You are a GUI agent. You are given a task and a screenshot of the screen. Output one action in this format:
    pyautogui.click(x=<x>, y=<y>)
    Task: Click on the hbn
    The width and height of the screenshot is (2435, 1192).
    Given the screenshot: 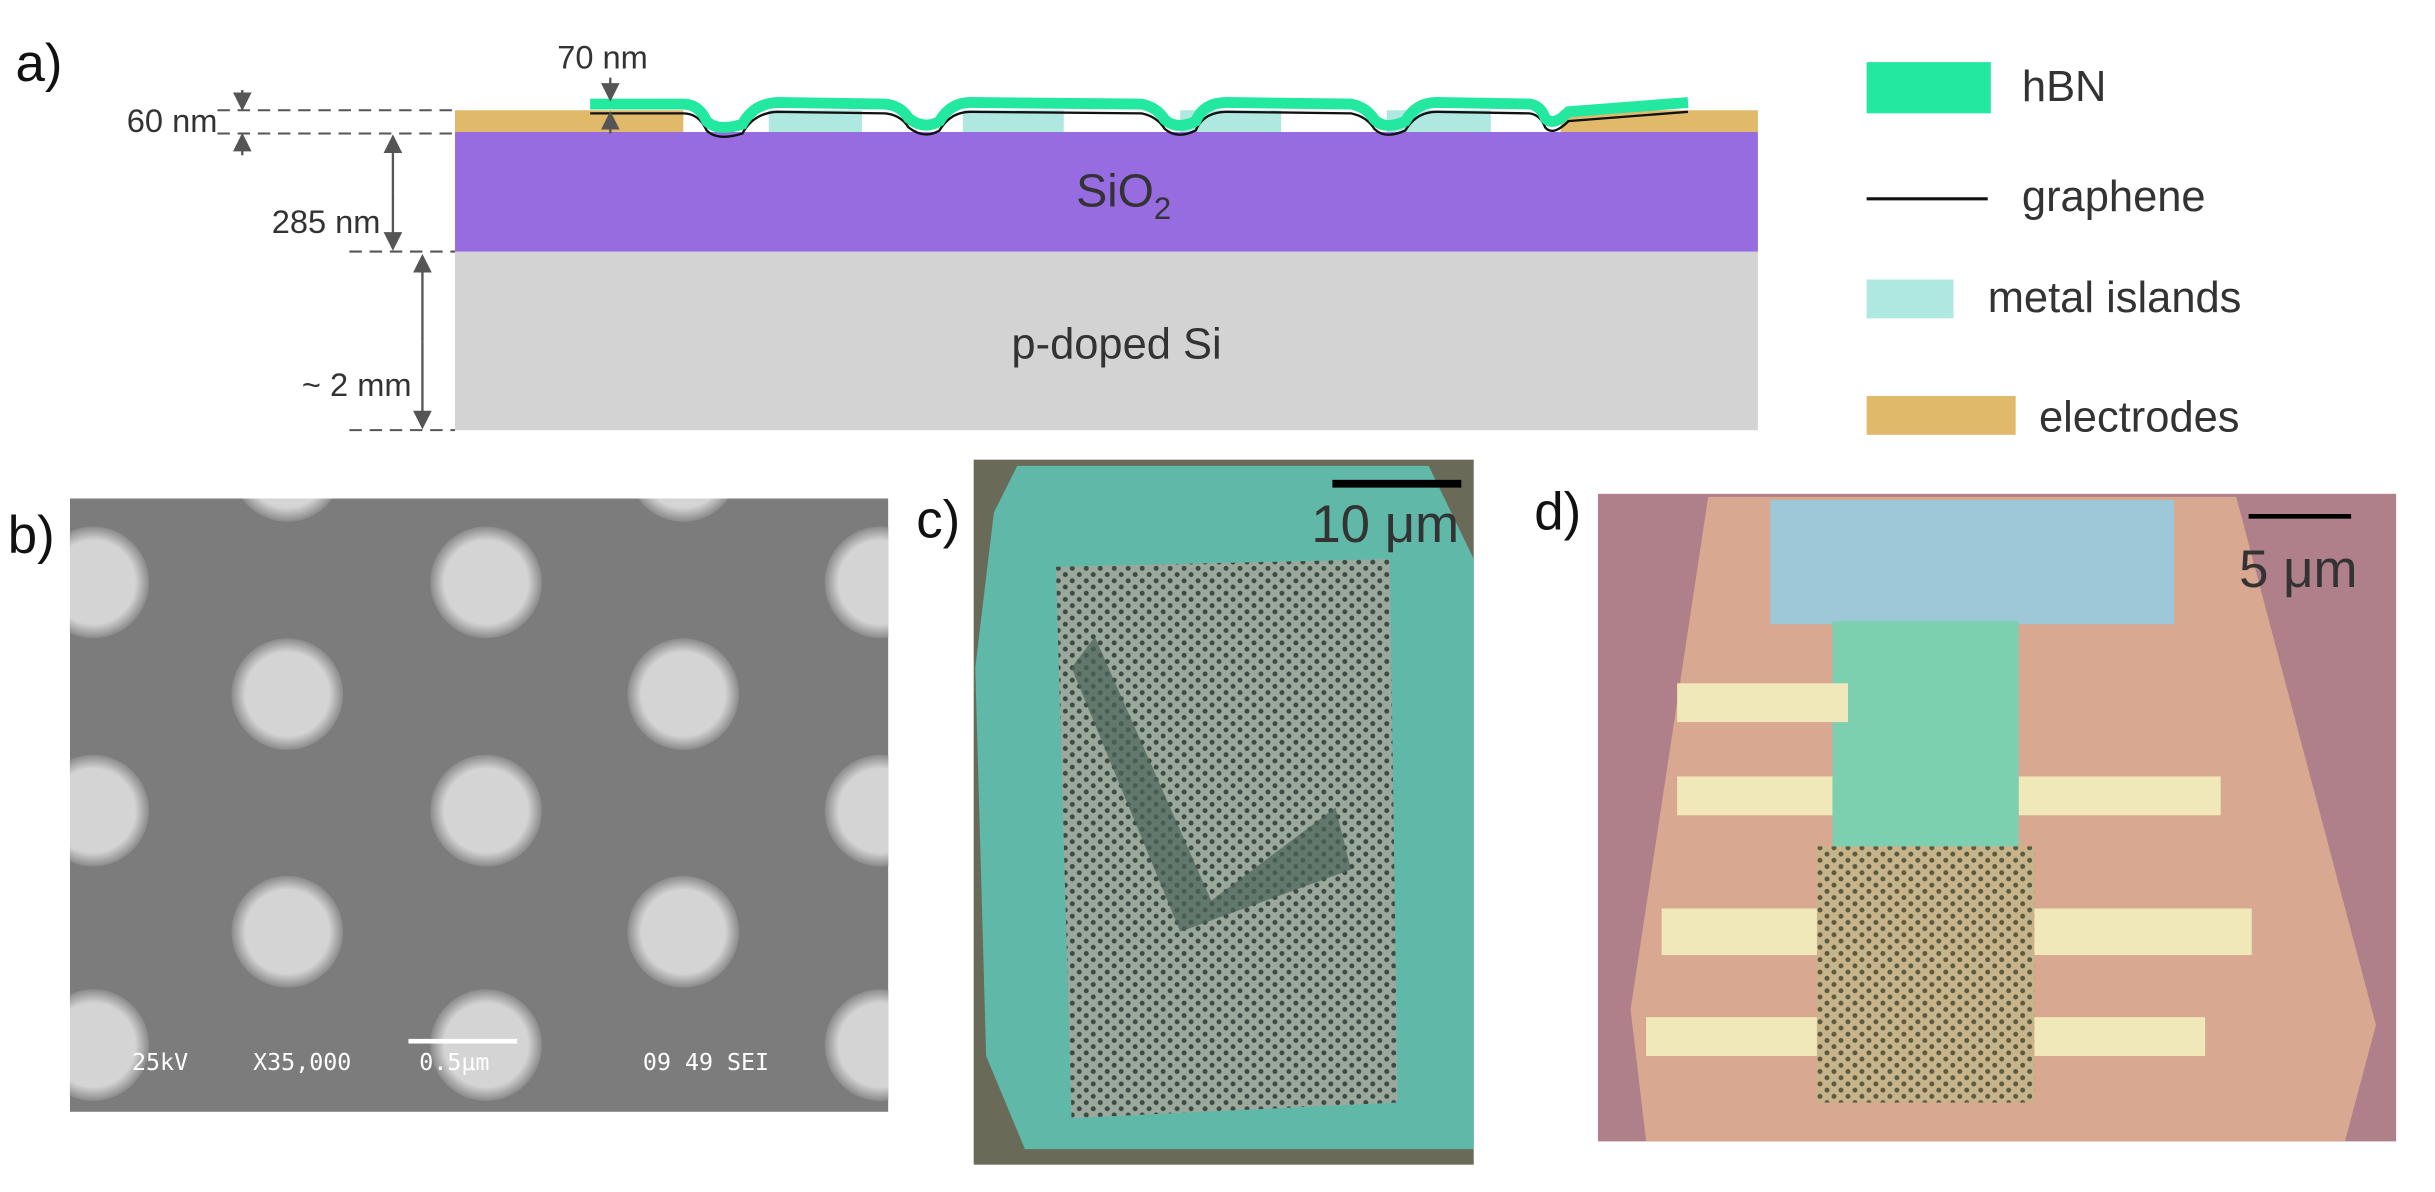 What is the action you would take?
    pyautogui.click(x=1139, y=115)
    